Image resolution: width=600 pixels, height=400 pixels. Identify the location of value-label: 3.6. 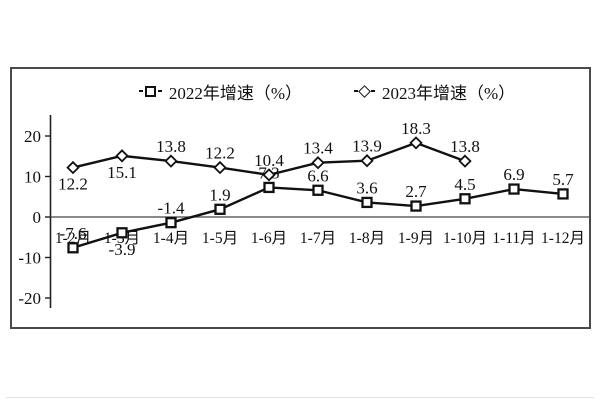
(366, 187).